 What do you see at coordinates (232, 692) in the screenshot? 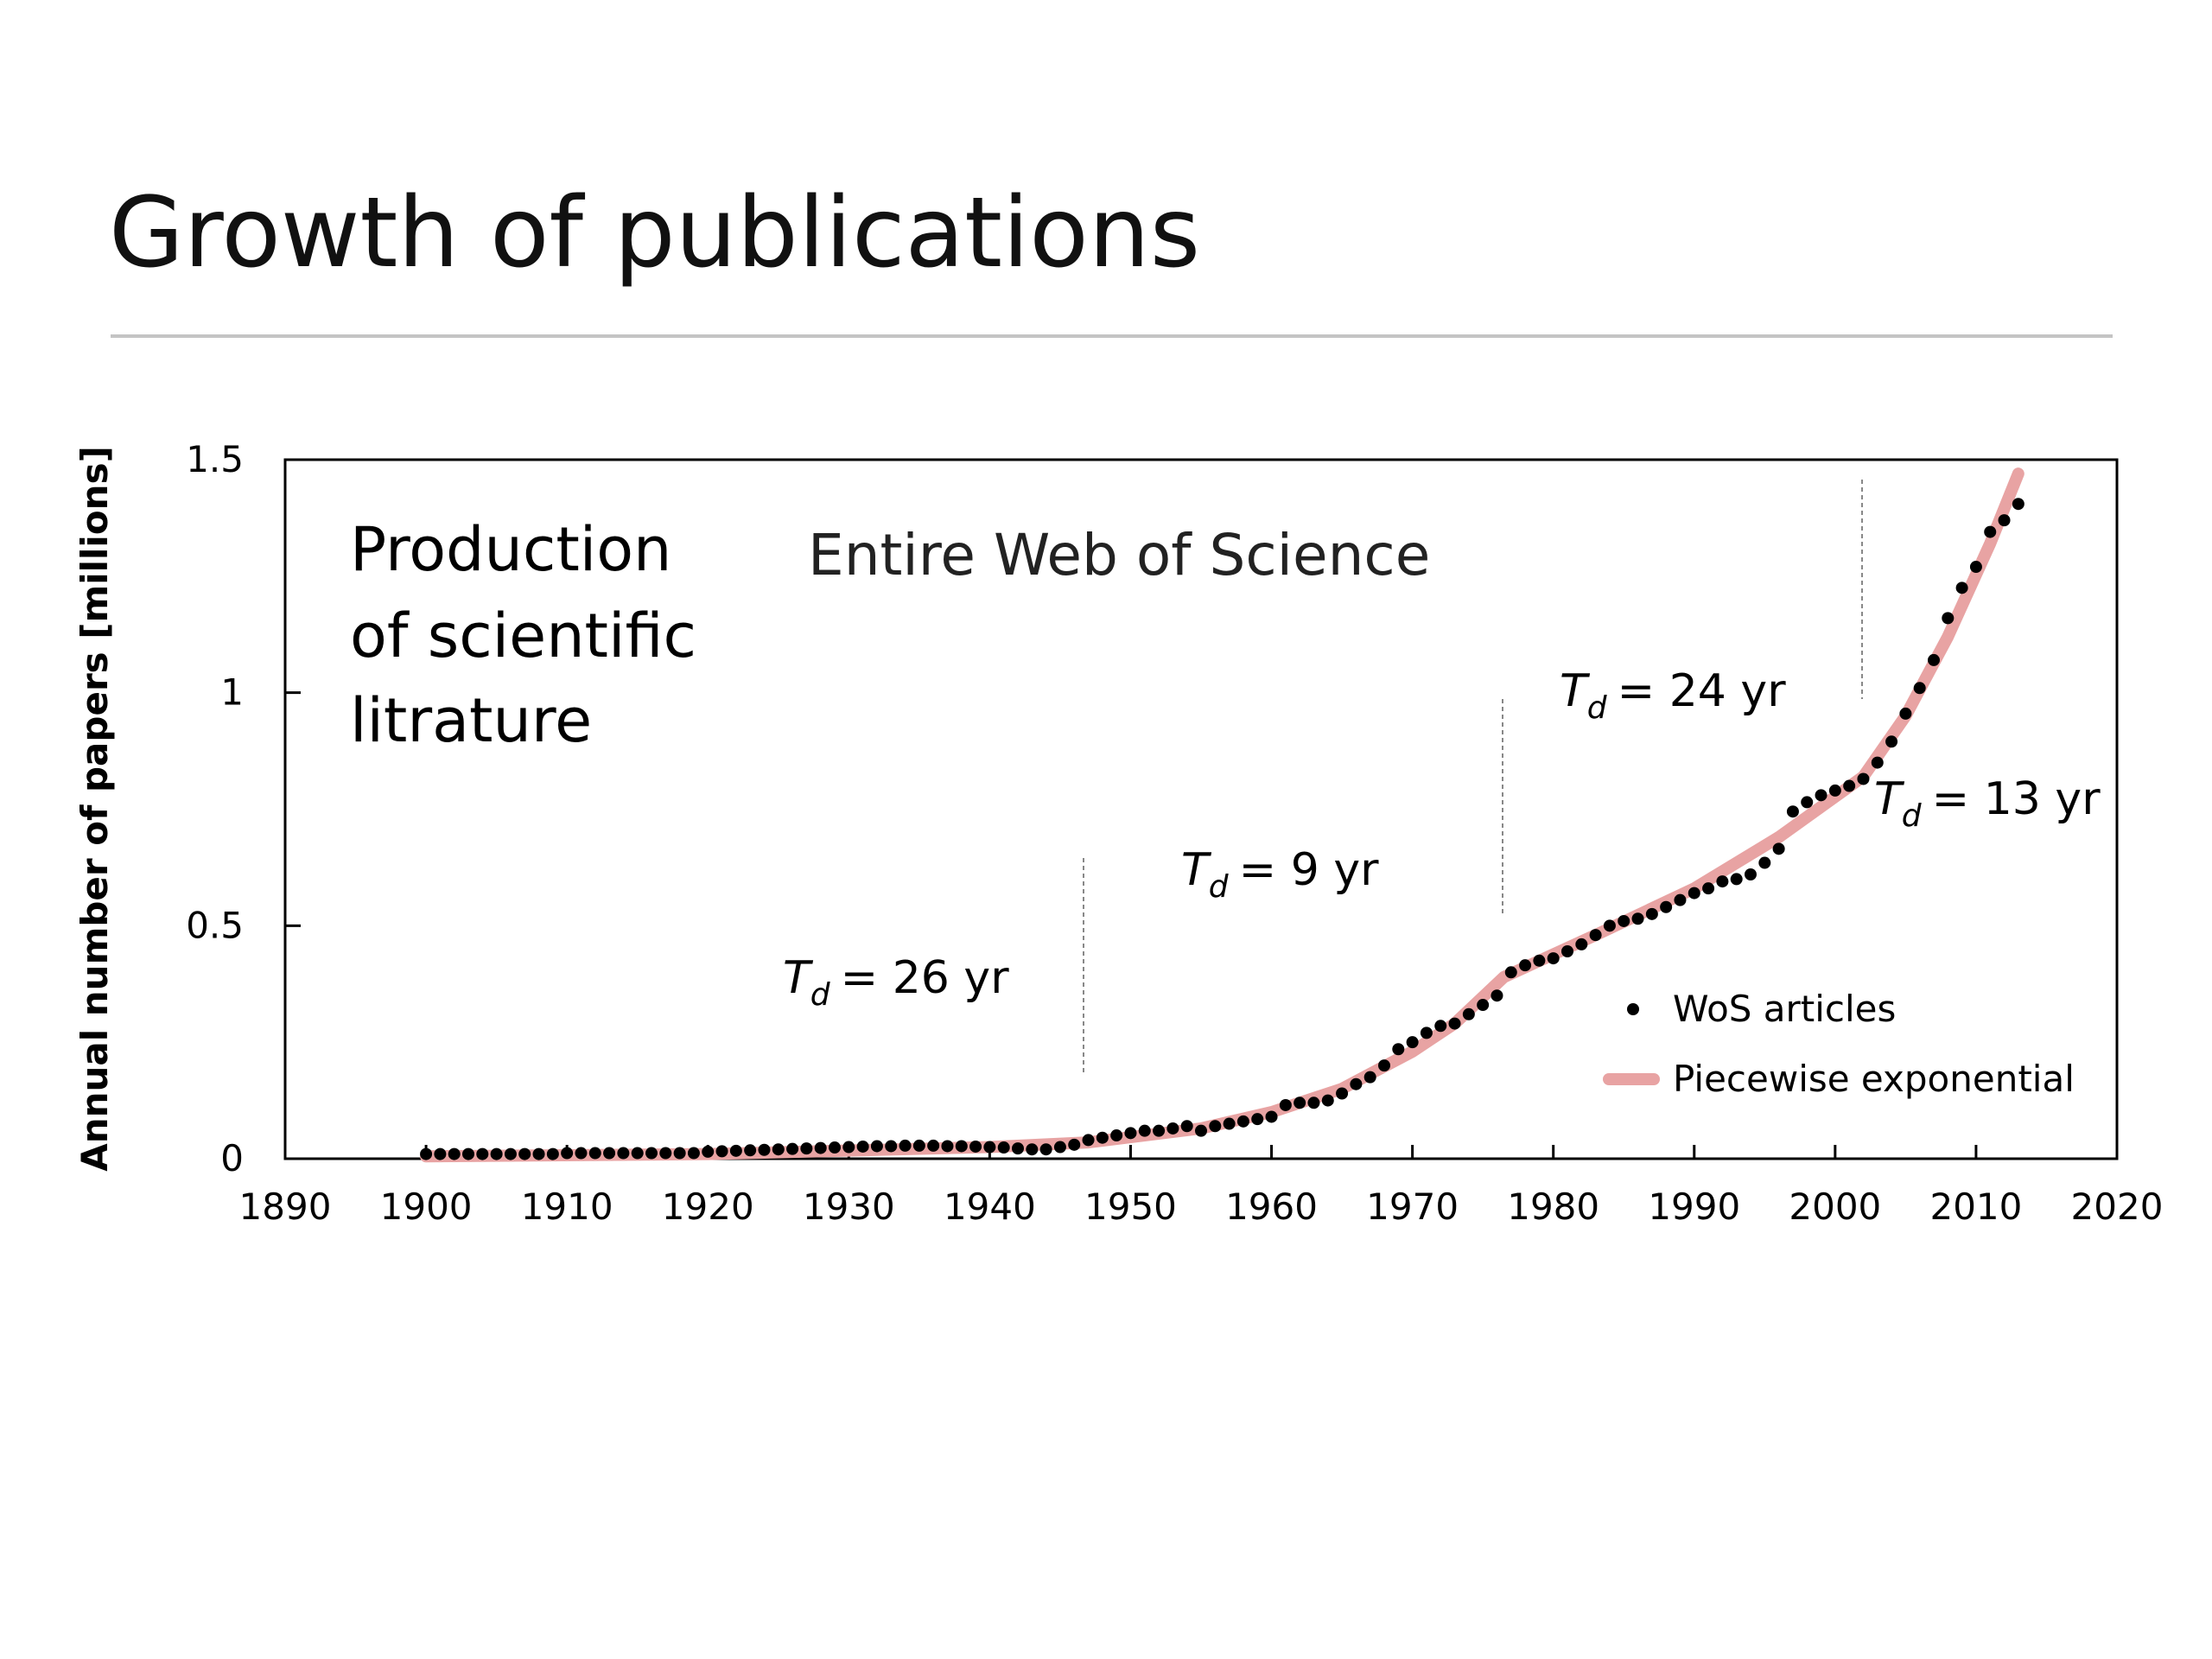
I see `y-tick-label: 1` at bounding box center [232, 692].